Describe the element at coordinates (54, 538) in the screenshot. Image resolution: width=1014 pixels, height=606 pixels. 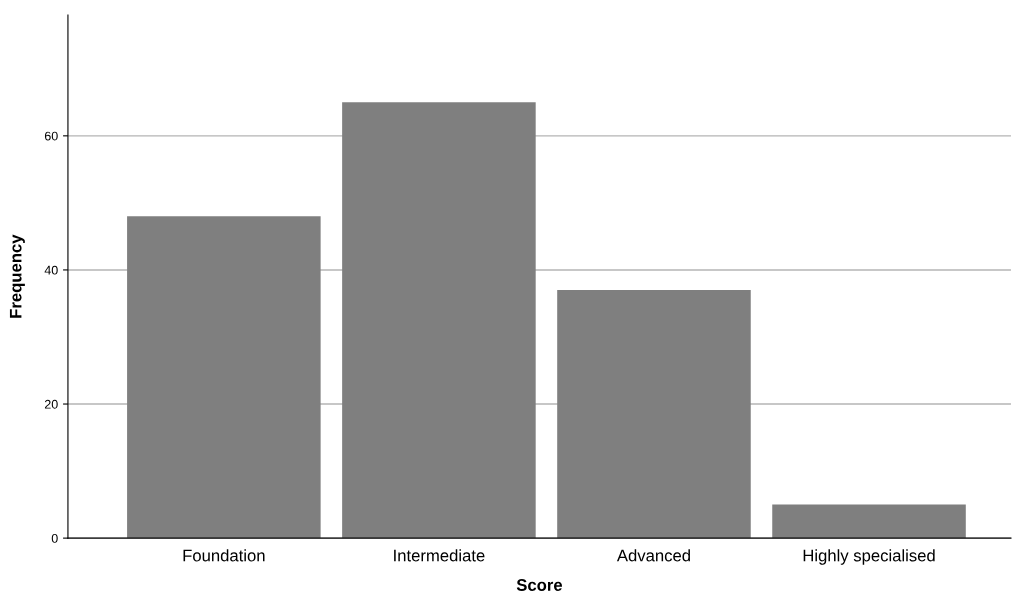
I see `y-tick-label: 0` at that location.